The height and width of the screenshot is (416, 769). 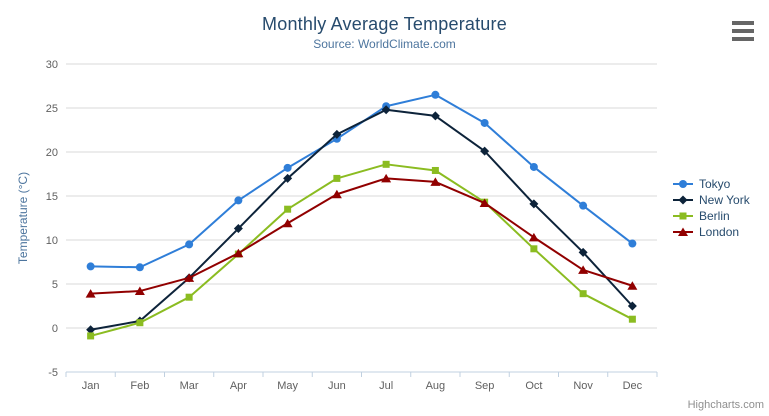 I want to click on legend-item-tokyo: Tokyo, so click(x=711, y=184).